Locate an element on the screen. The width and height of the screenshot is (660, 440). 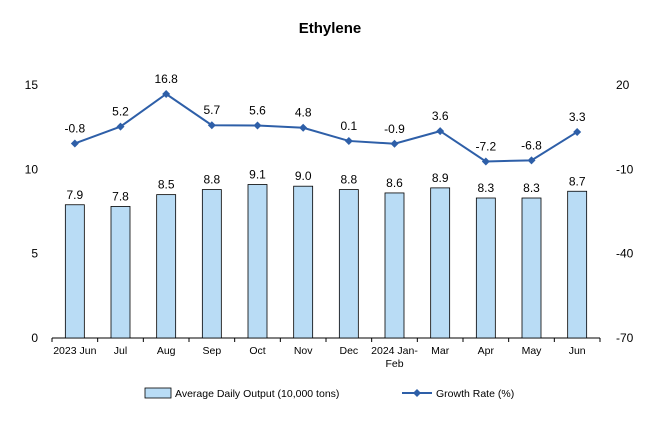
x-axis-category-label: 2024 Jan- is located at coordinates (394, 351).